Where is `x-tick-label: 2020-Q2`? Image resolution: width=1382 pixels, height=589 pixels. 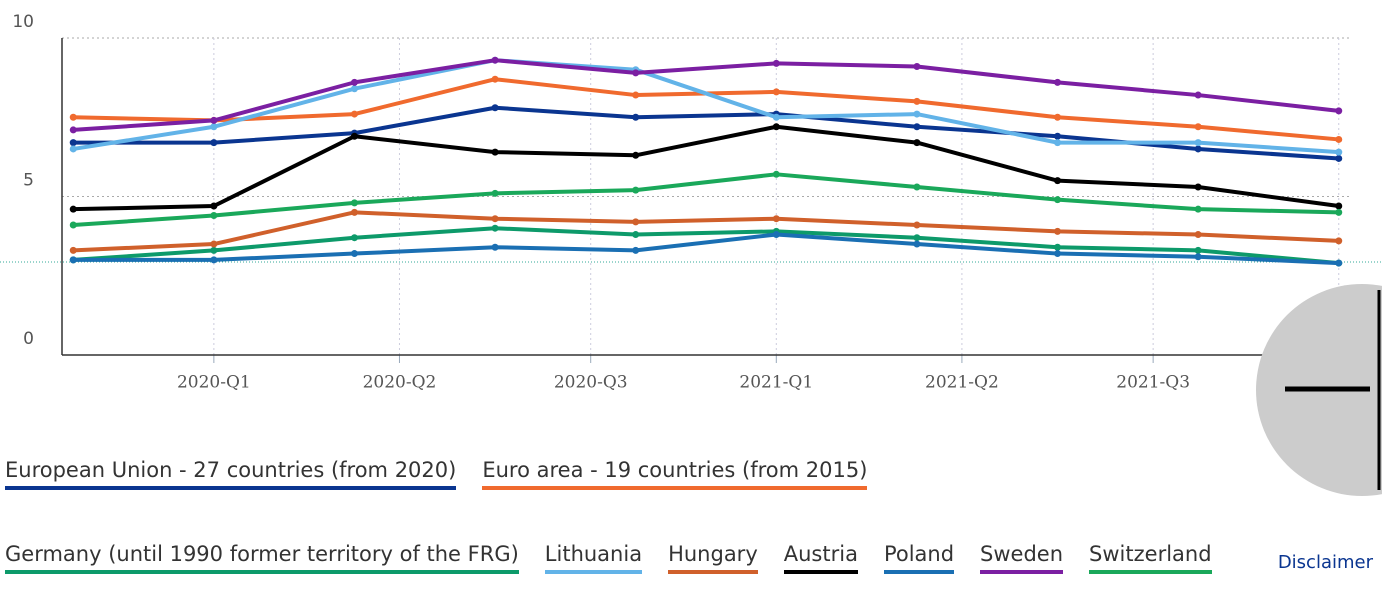 x-tick-label: 2020-Q2 is located at coordinates (400, 383).